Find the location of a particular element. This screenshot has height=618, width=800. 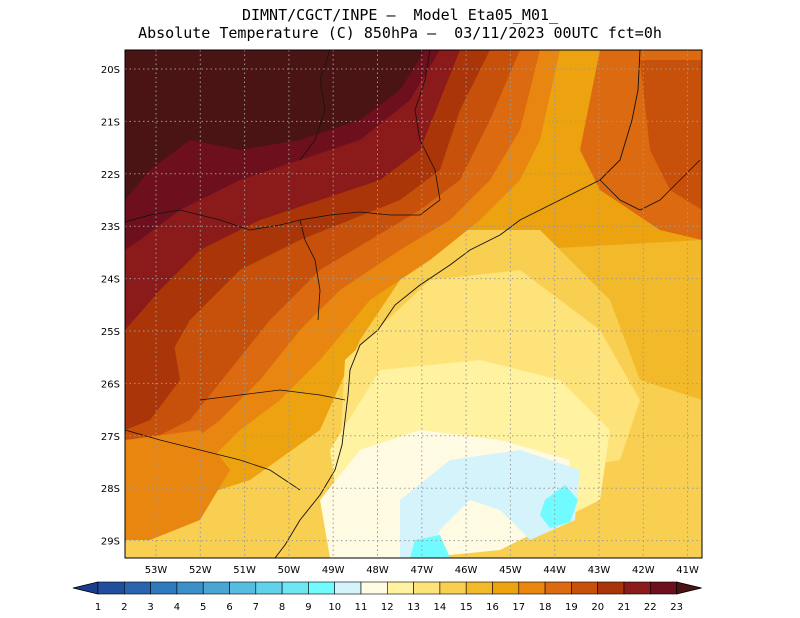

lon-label: 53W is located at coordinates (156, 570).